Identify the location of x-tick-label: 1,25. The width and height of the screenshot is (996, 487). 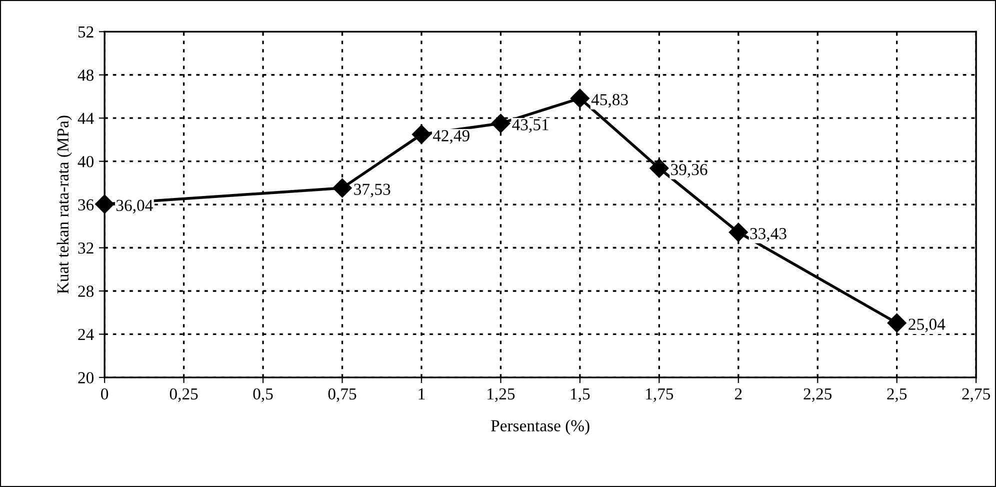
(501, 395).